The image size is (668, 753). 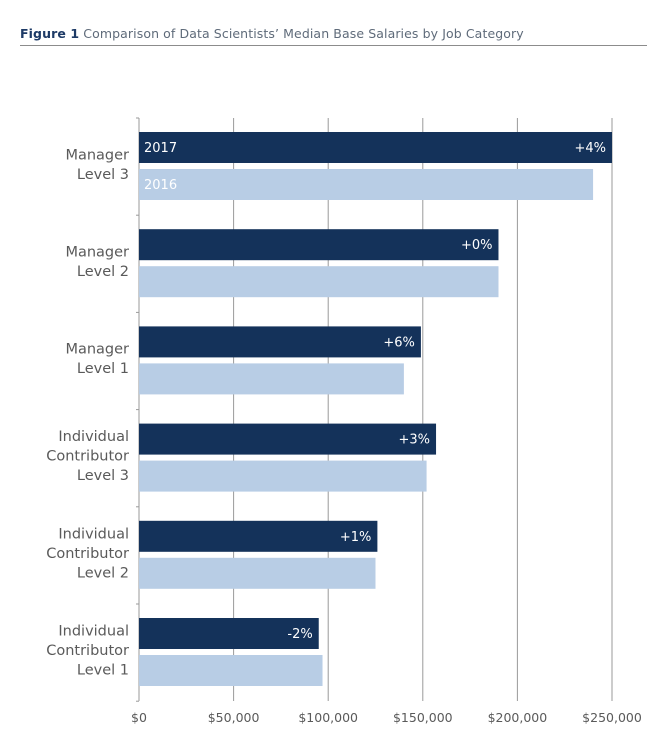 What do you see at coordinates (399, 342) in the screenshot?
I see `bar-change-label: +6%` at bounding box center [399, 342].